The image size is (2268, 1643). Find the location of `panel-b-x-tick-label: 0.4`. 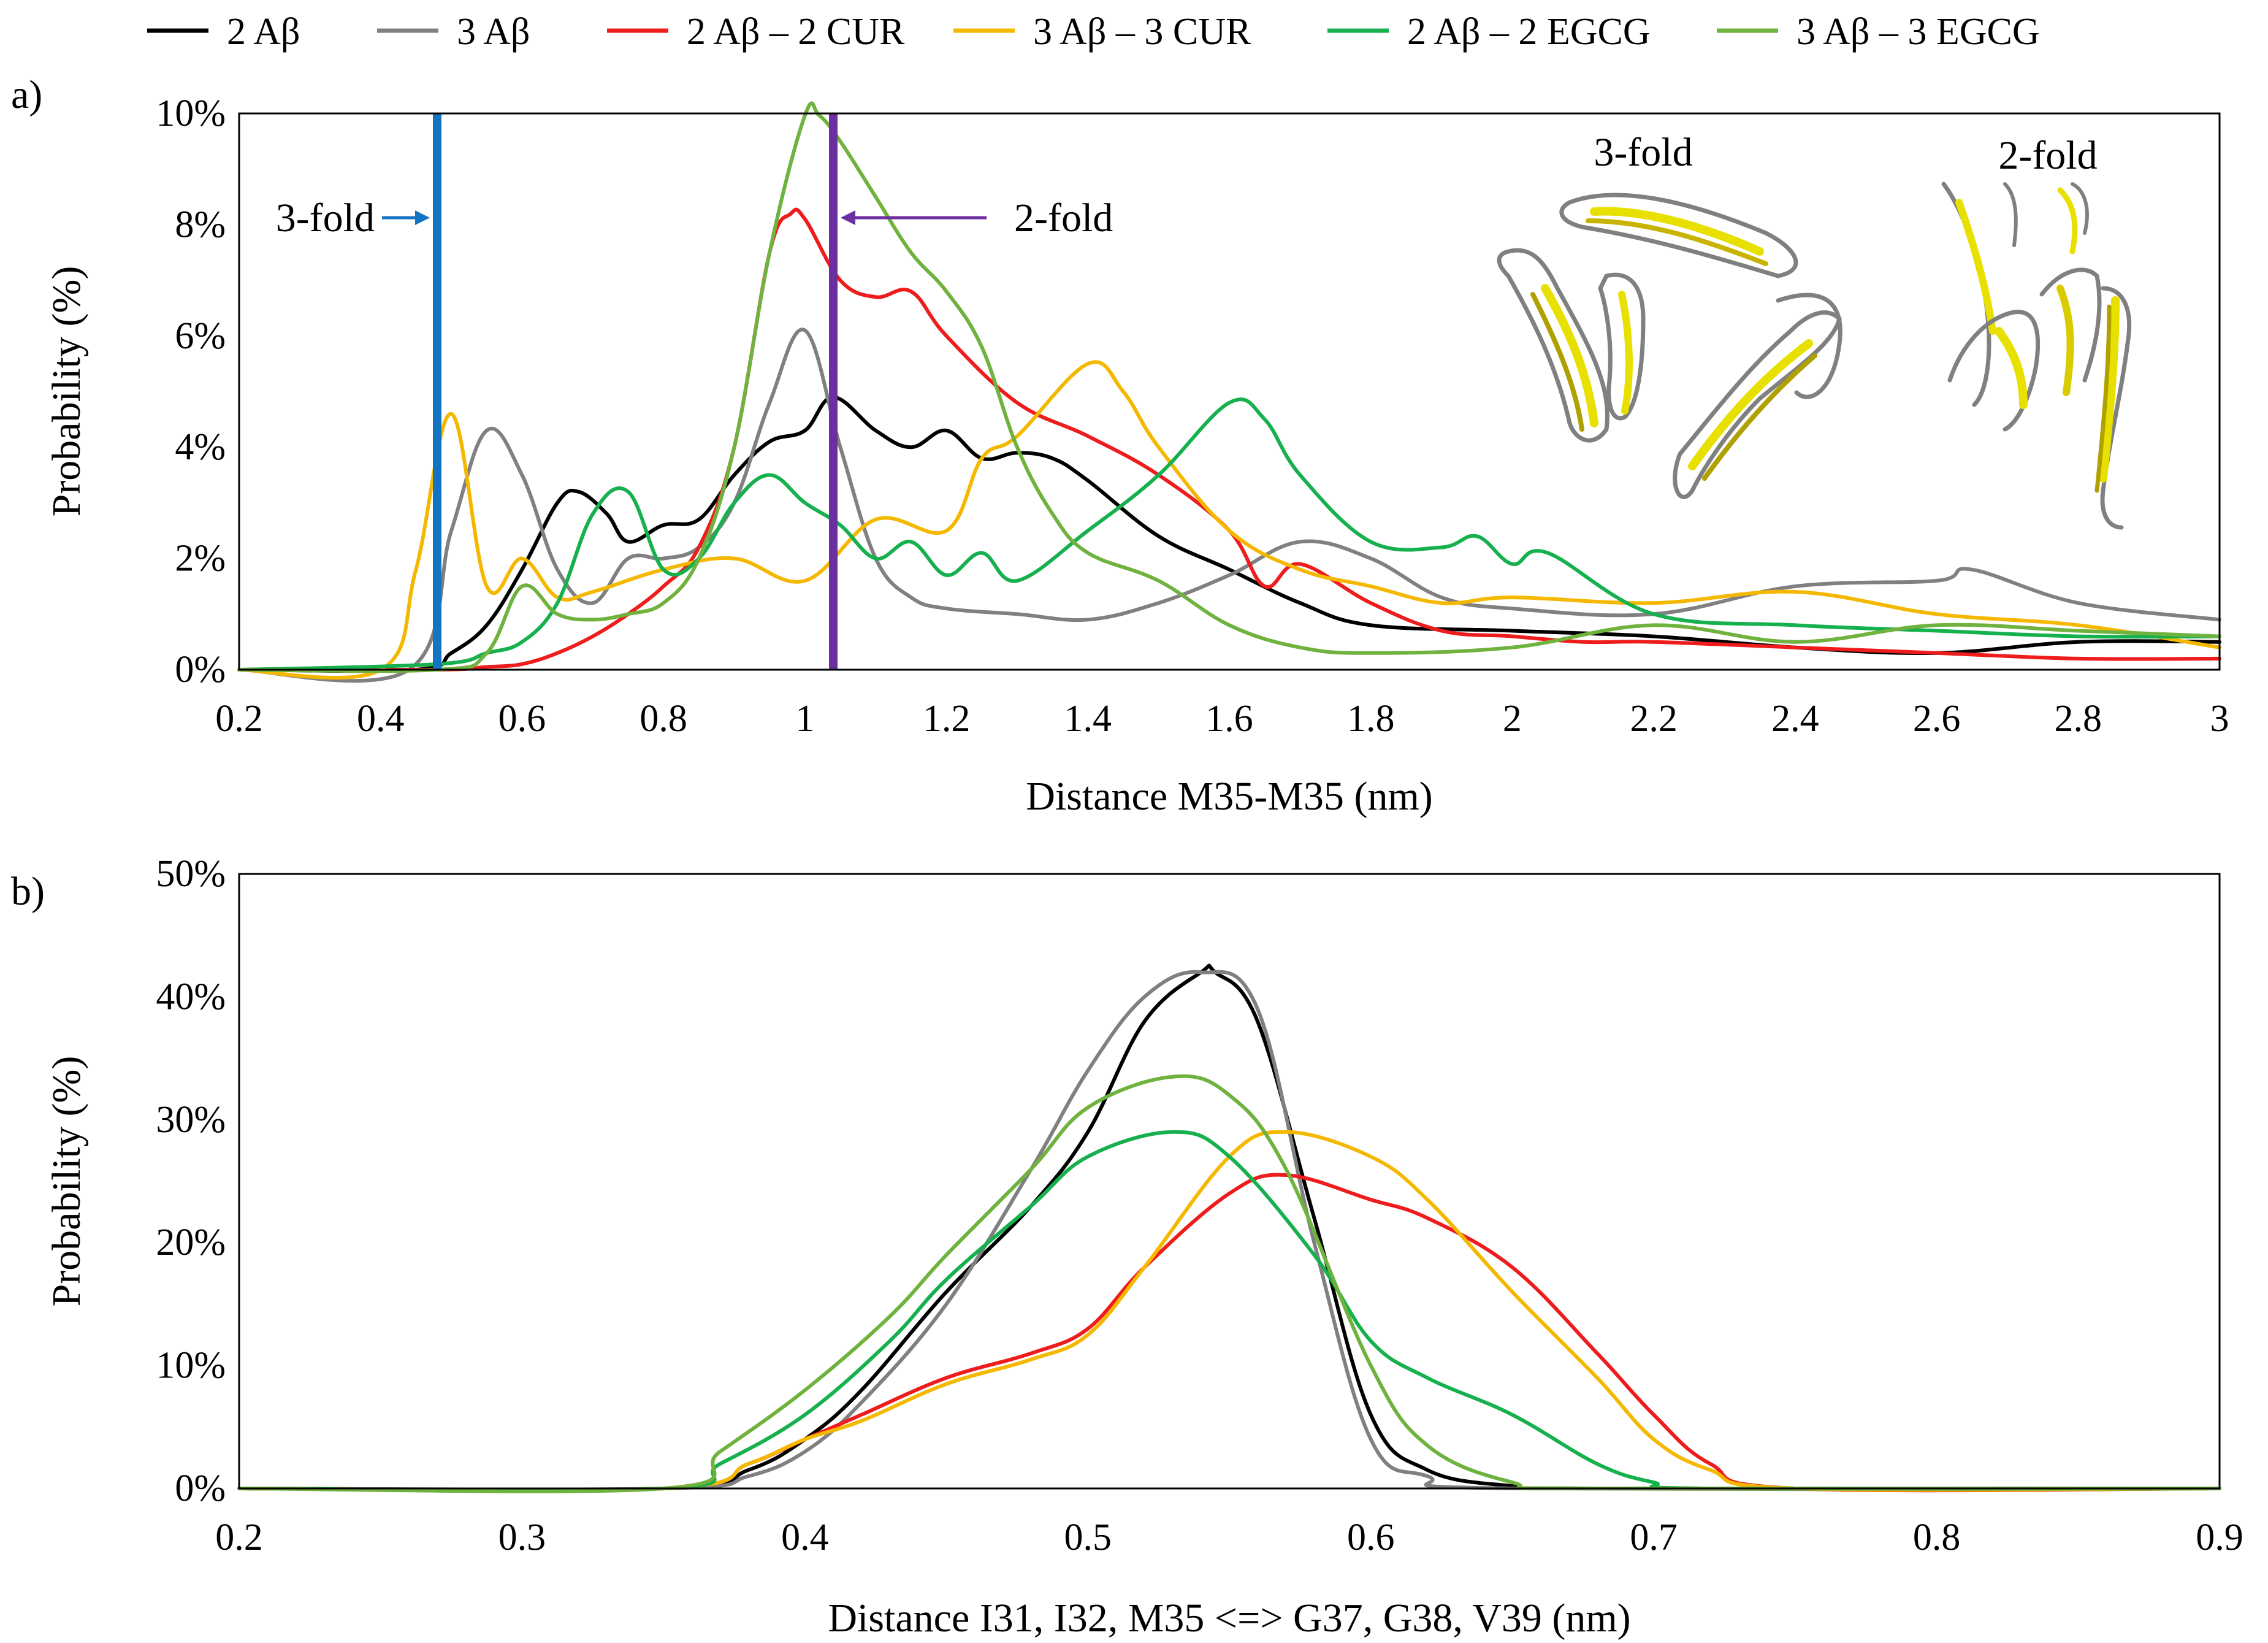

panel-b-x-tick-label: 0.4 is located at coordinates (805, 1538).